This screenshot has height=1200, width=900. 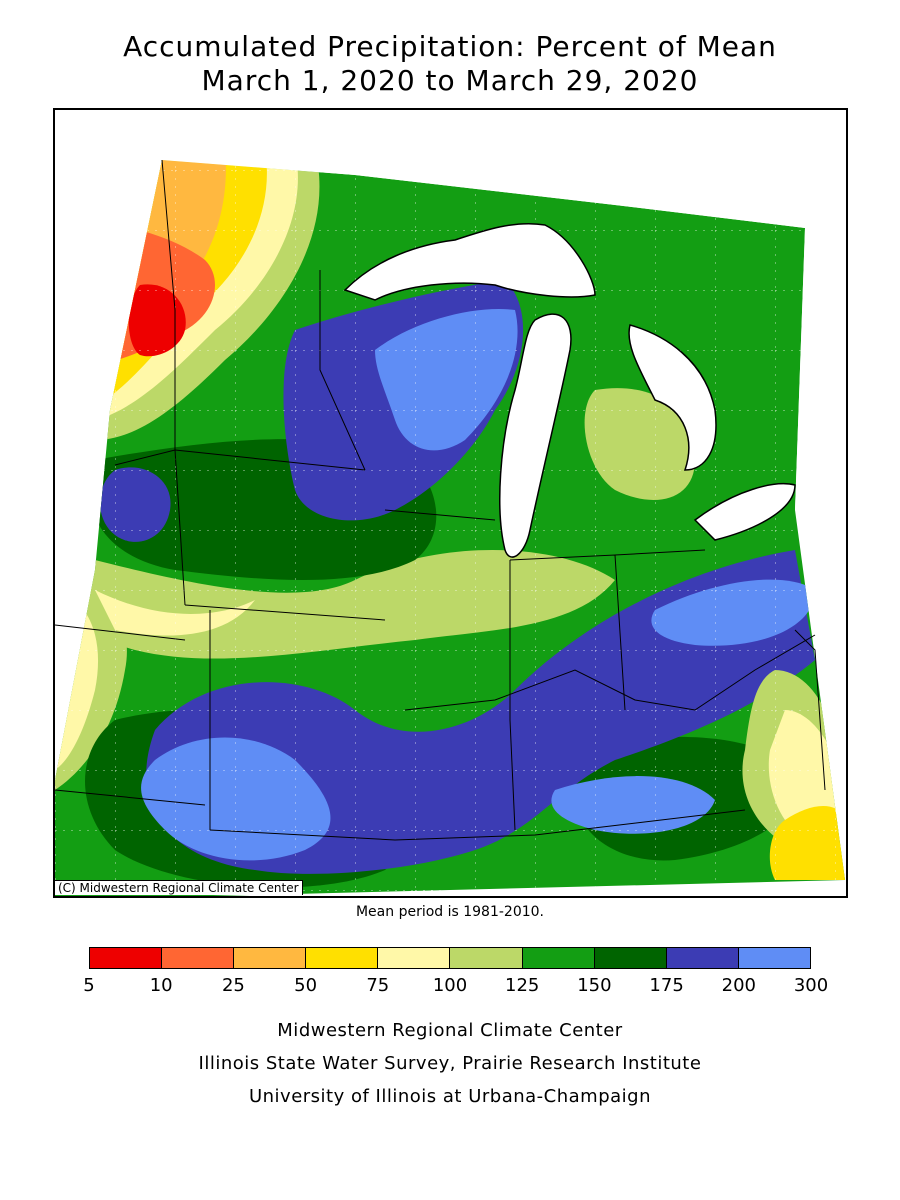 What do you see at coordinates (161, 985) in the screenshot?
I see `legend-tick-label: 10` at bounding box center [161, 985].